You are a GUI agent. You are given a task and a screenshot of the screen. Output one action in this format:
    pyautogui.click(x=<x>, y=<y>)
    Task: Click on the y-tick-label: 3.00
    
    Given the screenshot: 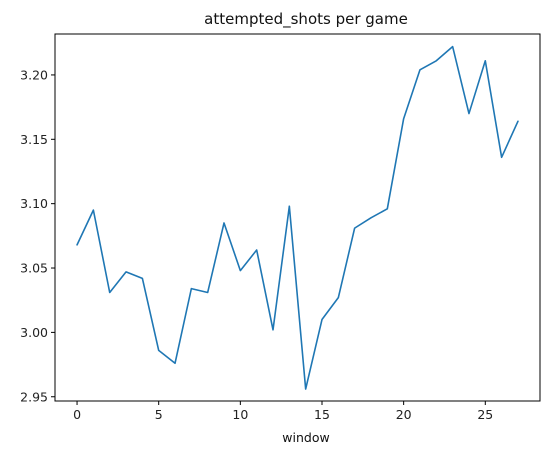 What is the action you would take?
    pyautogui.click(x=34, y=332)
    